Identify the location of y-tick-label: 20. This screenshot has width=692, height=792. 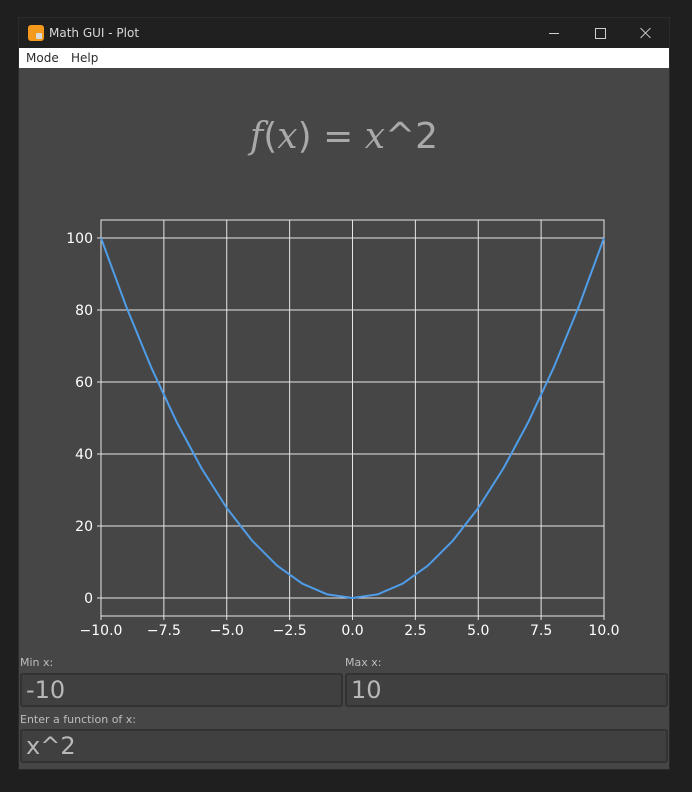
(84, 527).